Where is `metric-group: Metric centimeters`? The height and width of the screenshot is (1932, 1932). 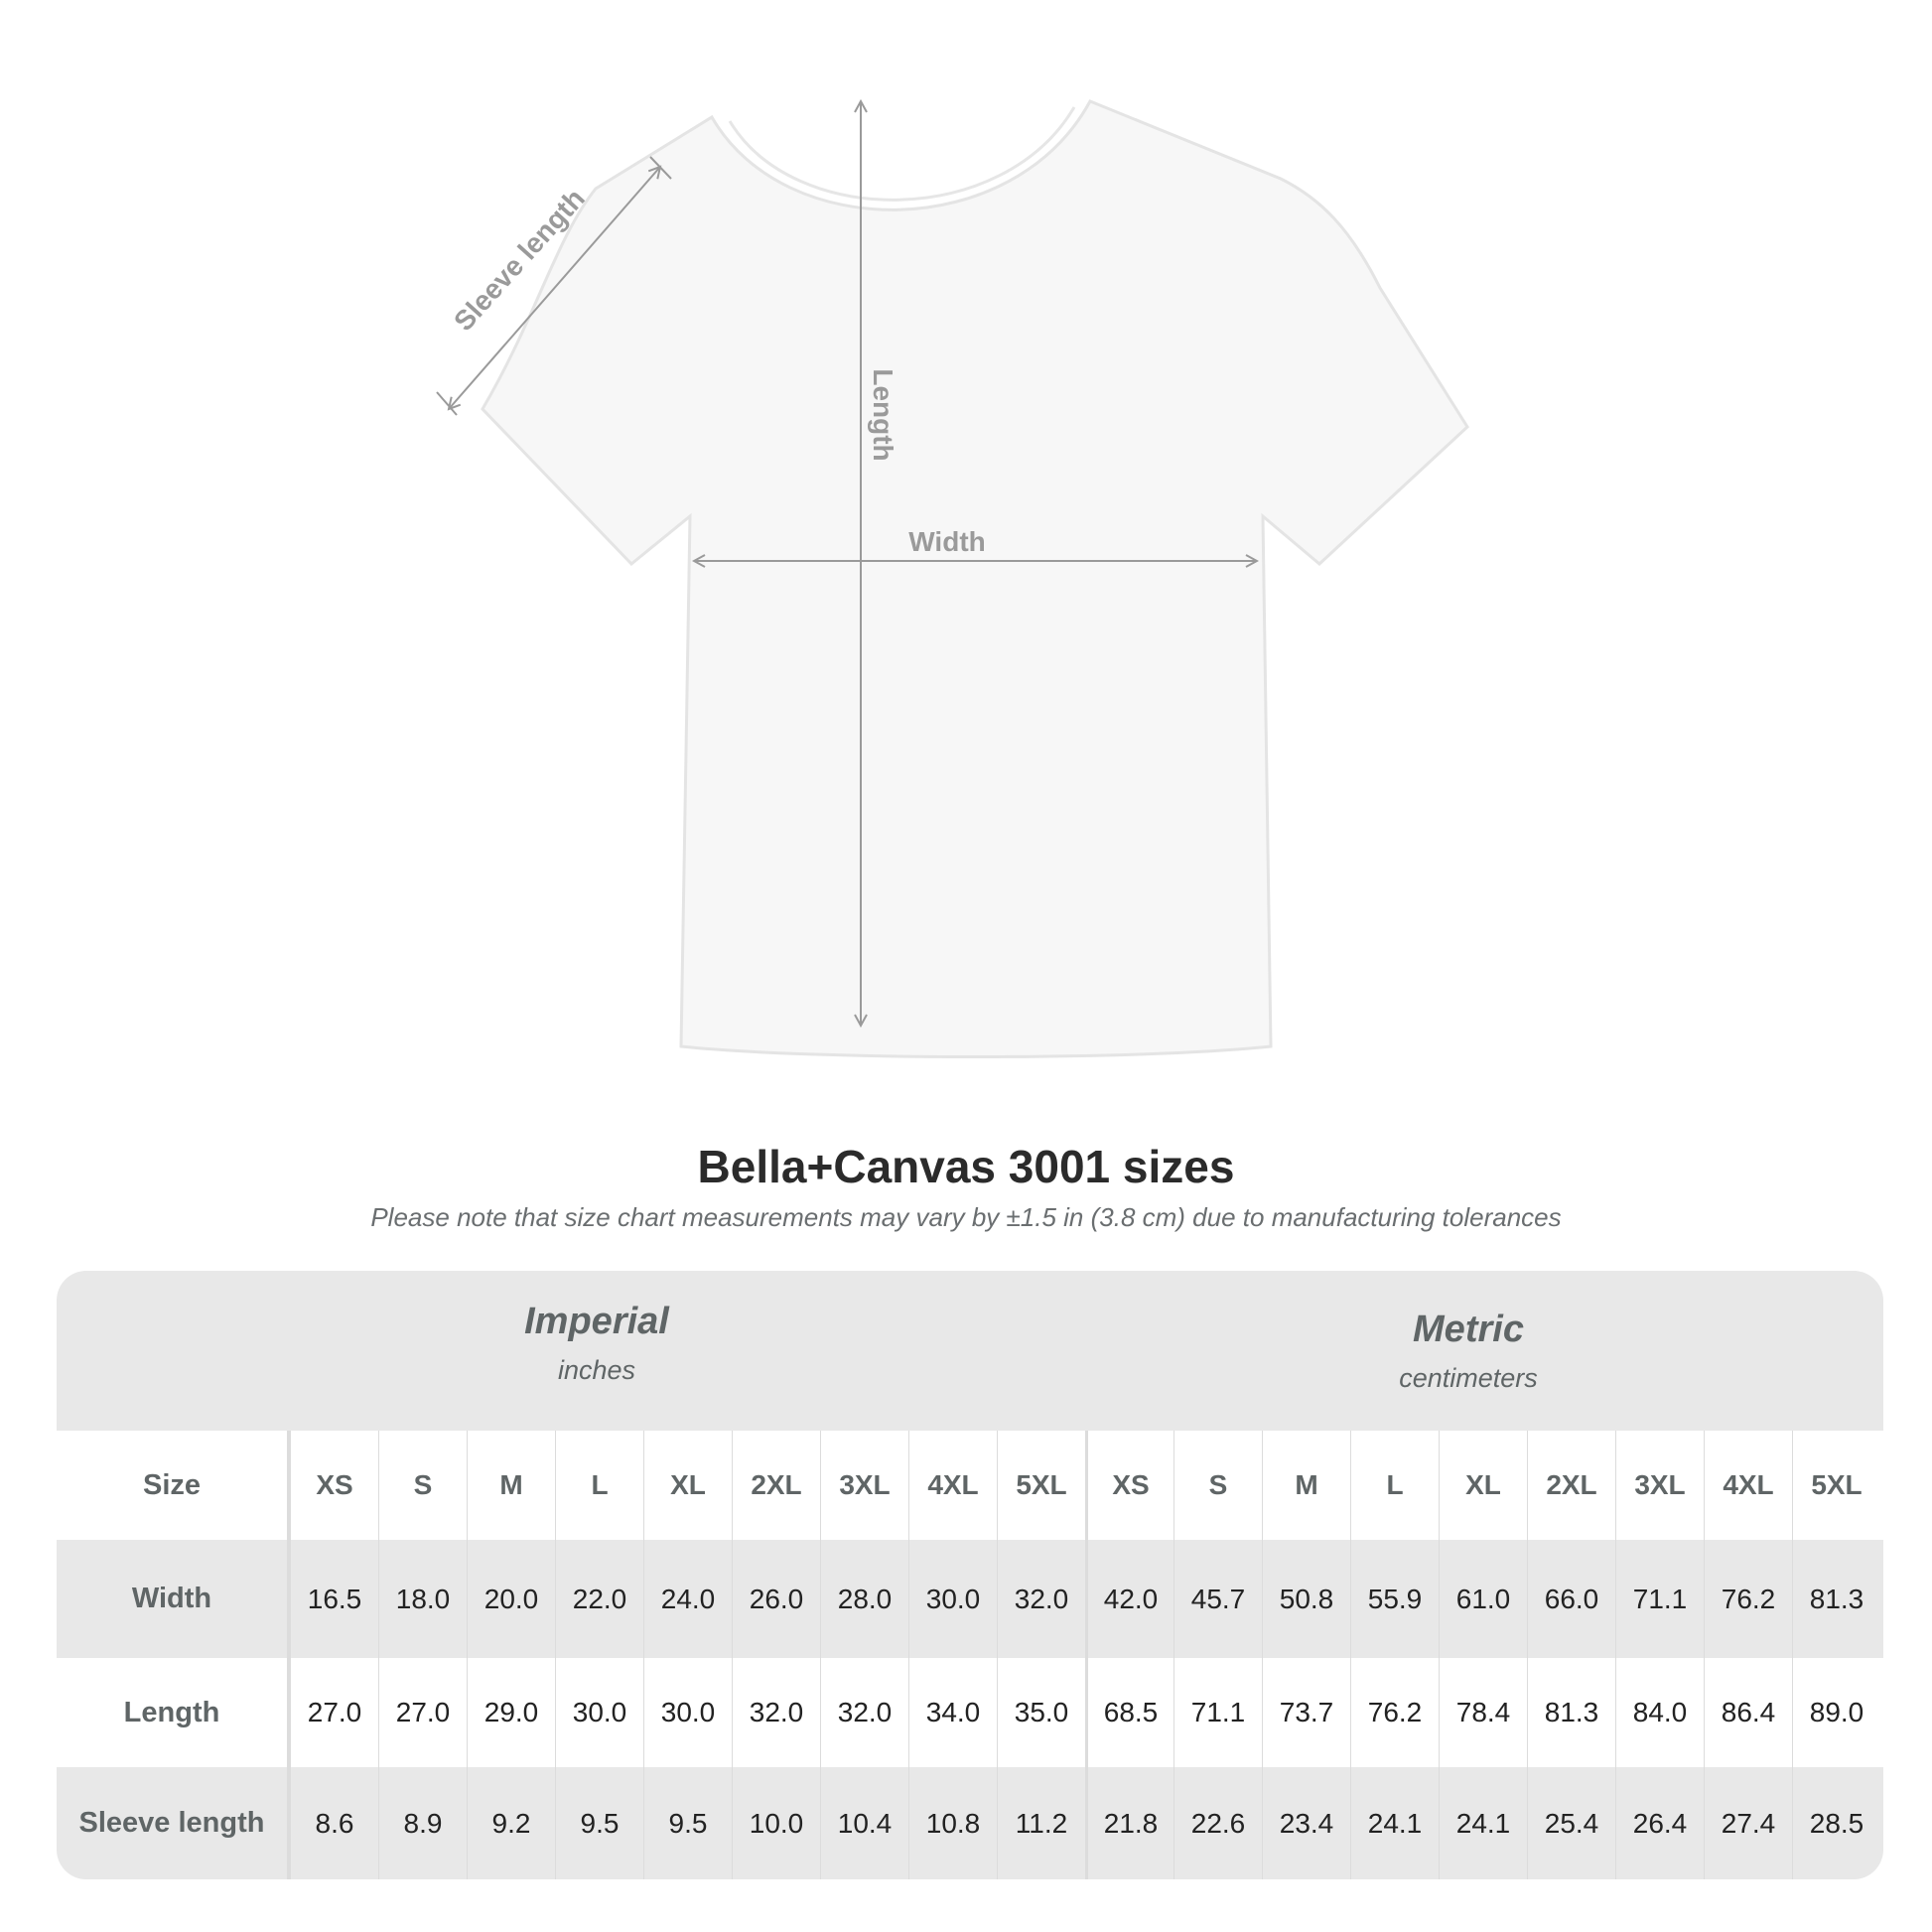
metric-group: Metric centimeters is located at coordinates (1469, 1351).